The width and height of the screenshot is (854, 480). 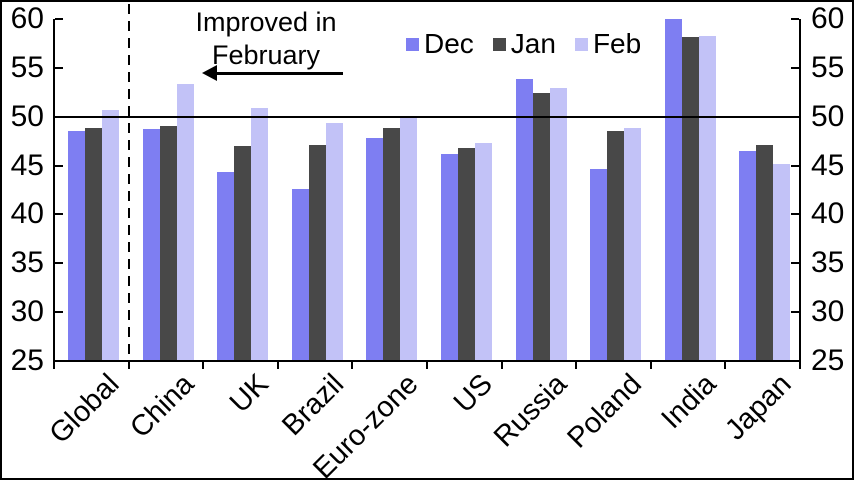 What do you see at coordinates (748, 256) in the screenshot?
I see `bar-dec-japan` at bounding box center [748, 256].